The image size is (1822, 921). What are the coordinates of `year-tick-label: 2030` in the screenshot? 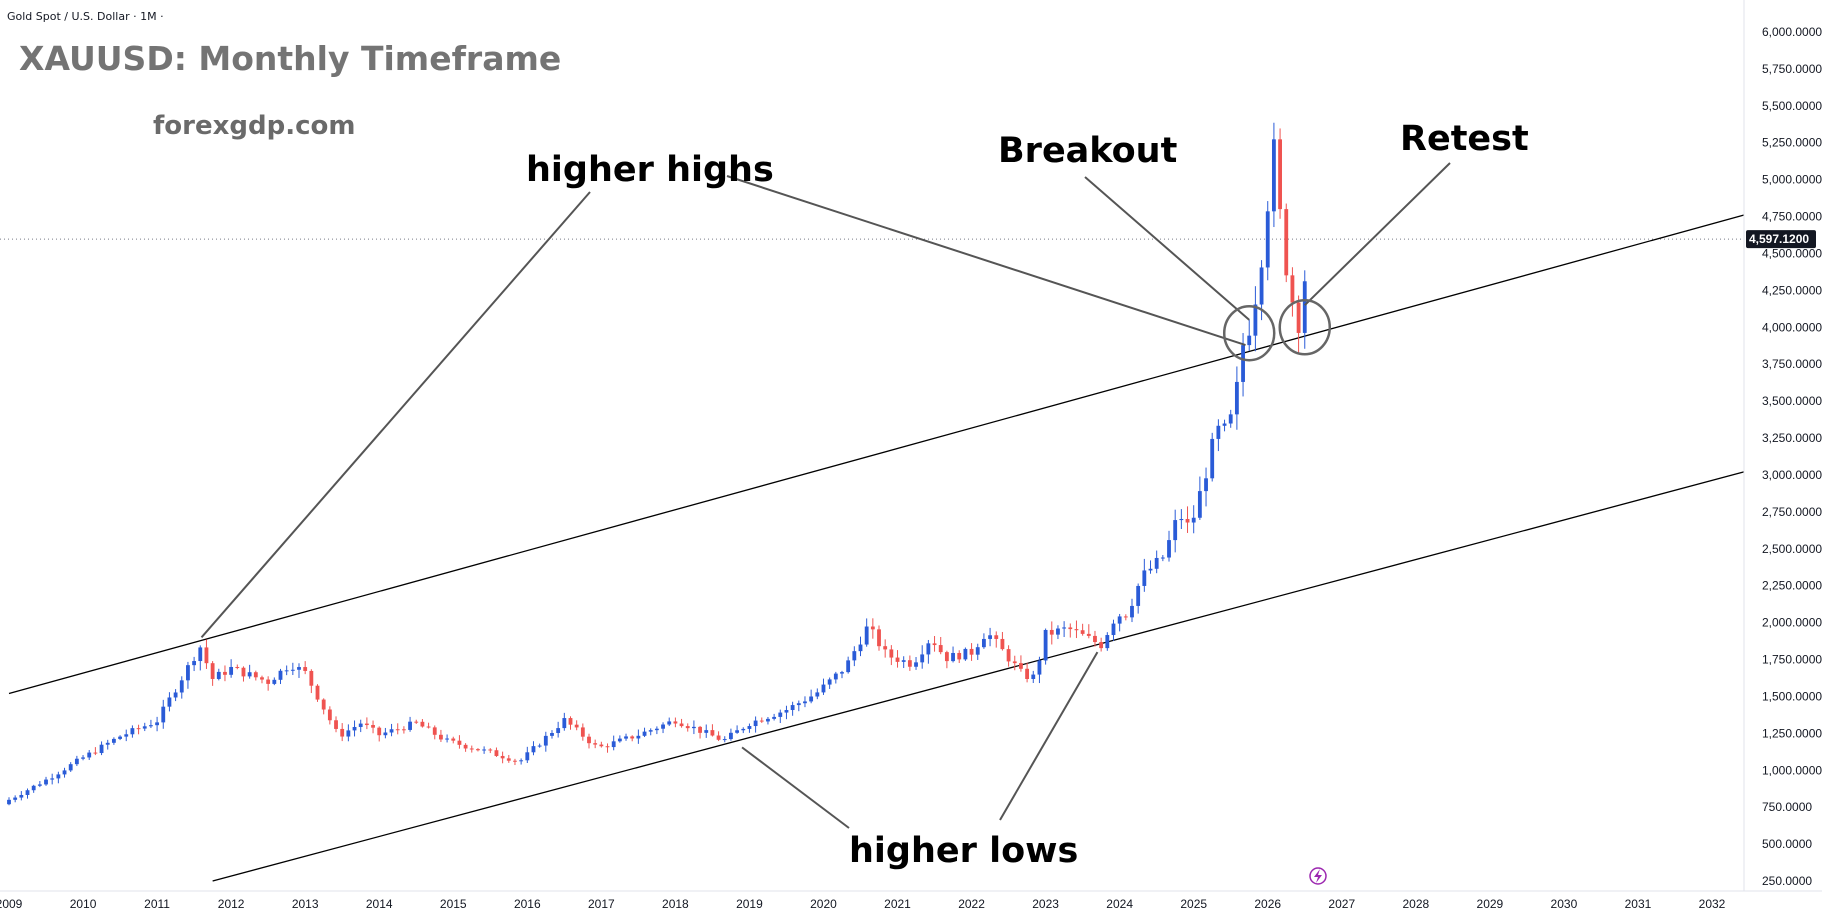 It's located at (1564, 904).